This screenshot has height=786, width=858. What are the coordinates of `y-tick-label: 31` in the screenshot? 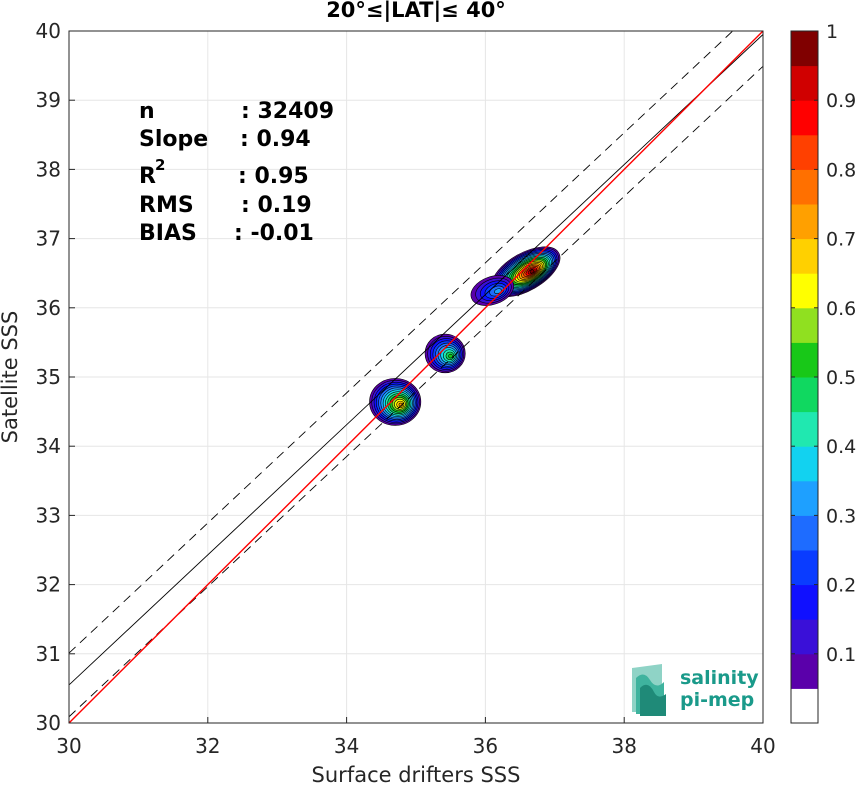 It's located at (48, 654).